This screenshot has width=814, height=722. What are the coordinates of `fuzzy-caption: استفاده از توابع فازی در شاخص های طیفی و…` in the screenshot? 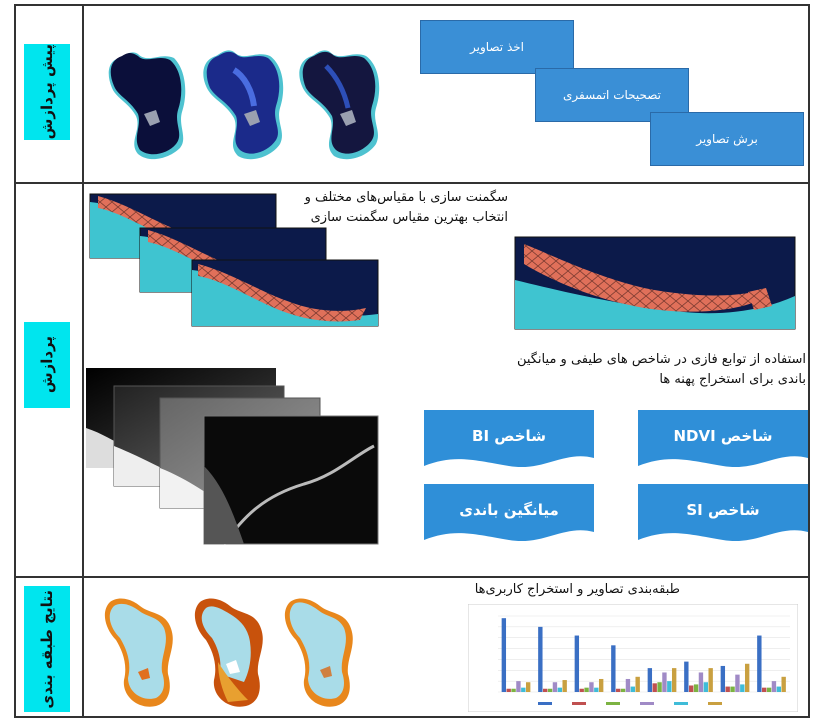 It's located at (661, 369).